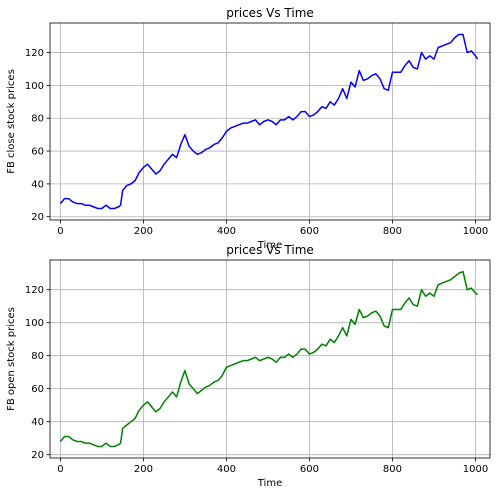 This screenshot has width=504, height=496. Describe the element at coordinates (11, 359) in the screenshot. I see `y-axis-label: FB open stock prices` at that location.